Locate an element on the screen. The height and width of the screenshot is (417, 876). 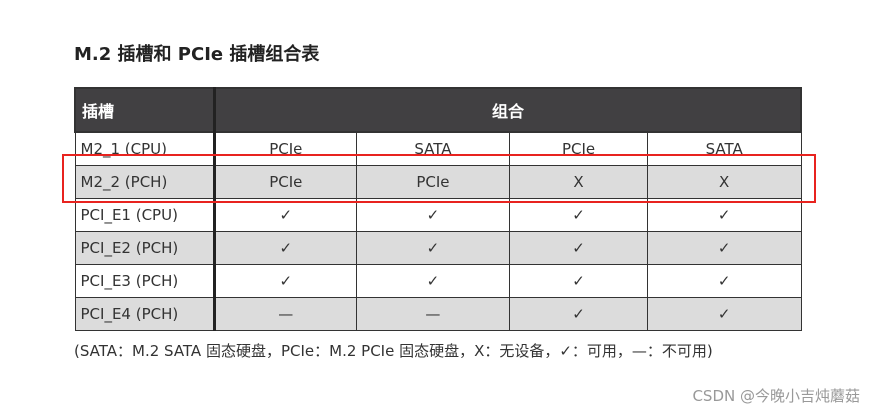
table-row: PCI_E1 (CPU) ✓ ✓ ✓ ✓ is located at coordinates (438, 215).